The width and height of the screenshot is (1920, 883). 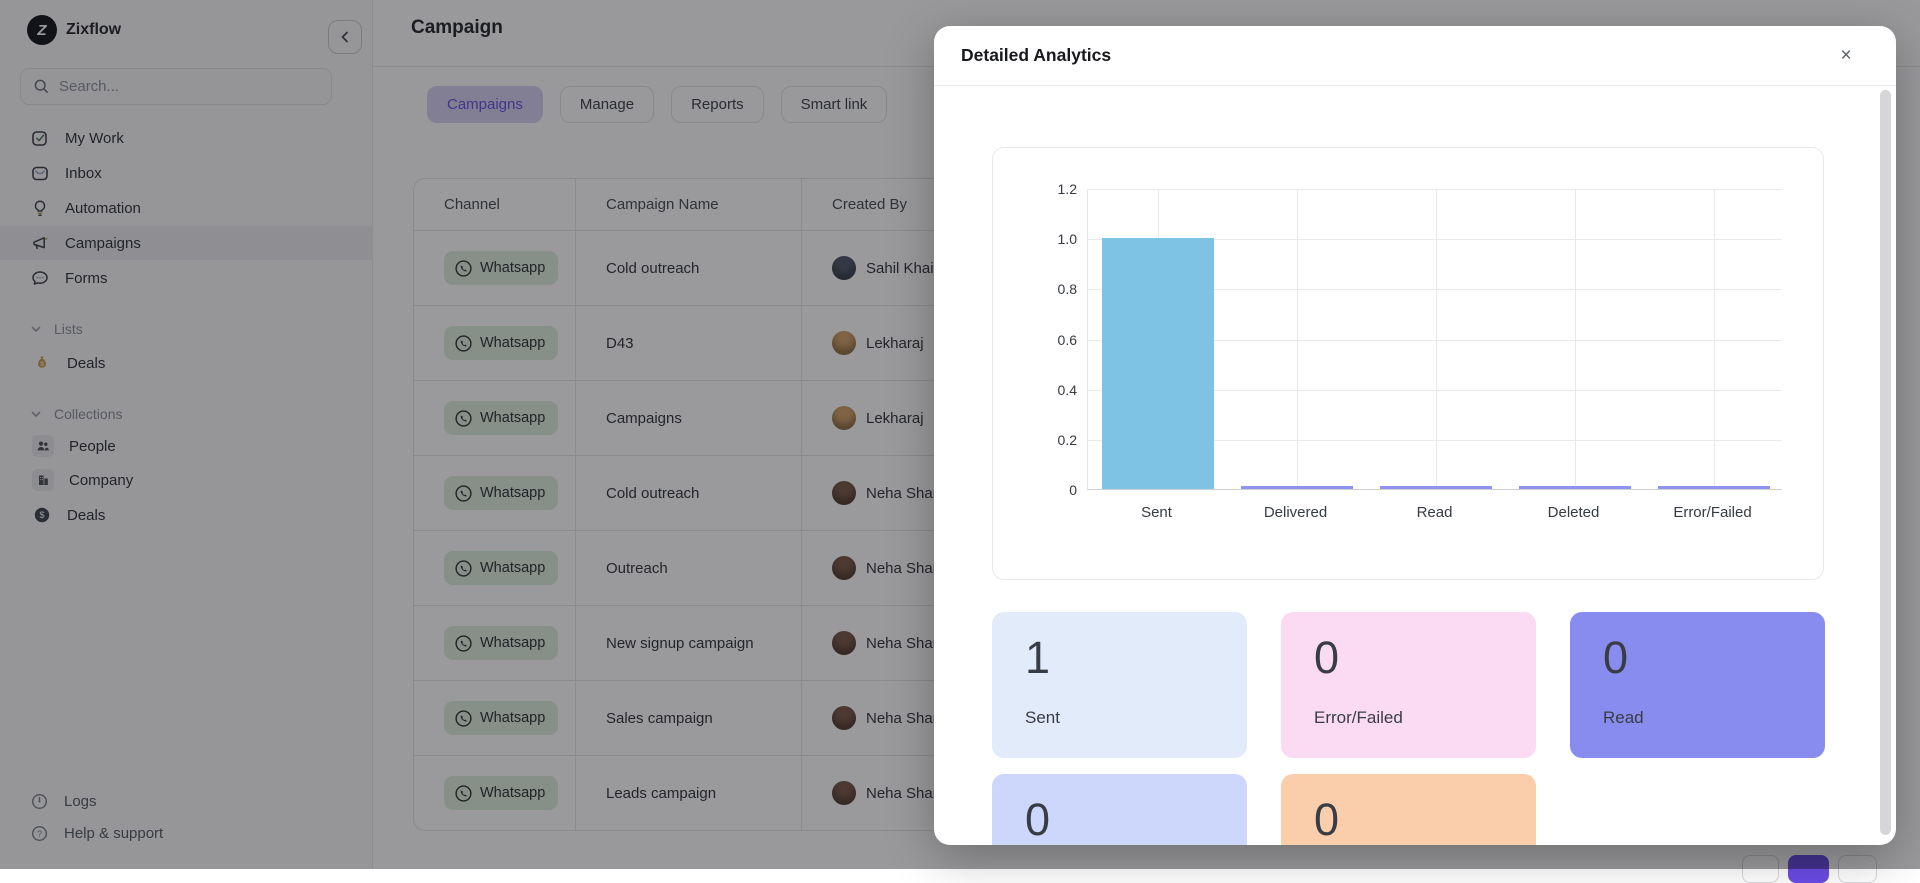 I want to click on chart-plot, so click(x=1434, y=339).